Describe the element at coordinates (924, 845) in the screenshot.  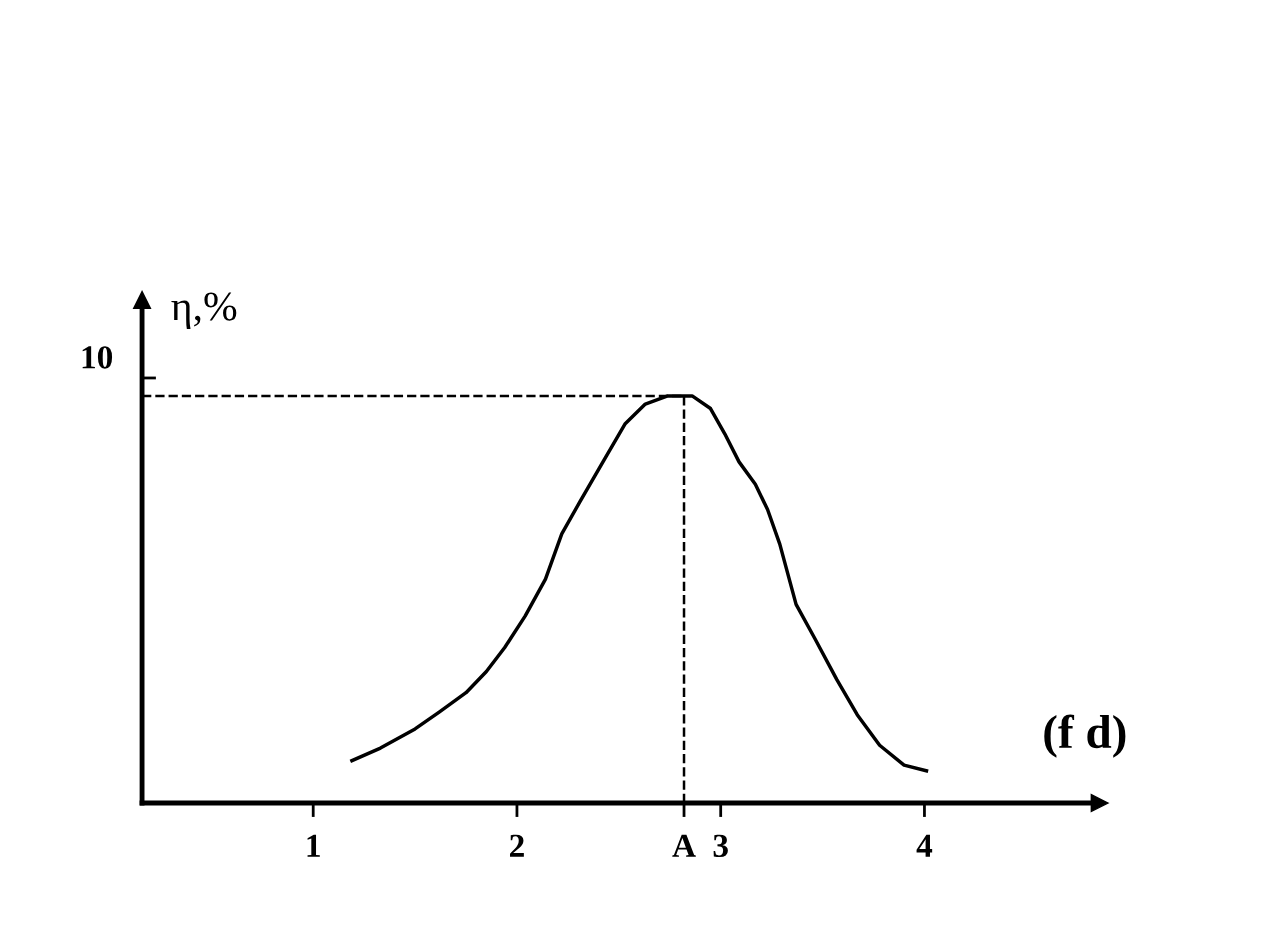
I see `x-tick-label: 4` at that location.